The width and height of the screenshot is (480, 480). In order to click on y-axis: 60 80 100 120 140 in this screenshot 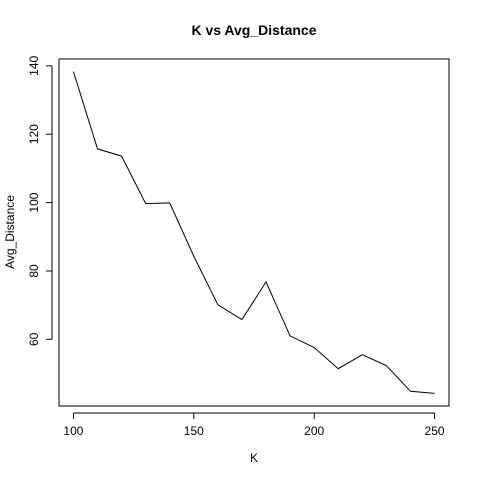, I will do `click(40, 201)`.